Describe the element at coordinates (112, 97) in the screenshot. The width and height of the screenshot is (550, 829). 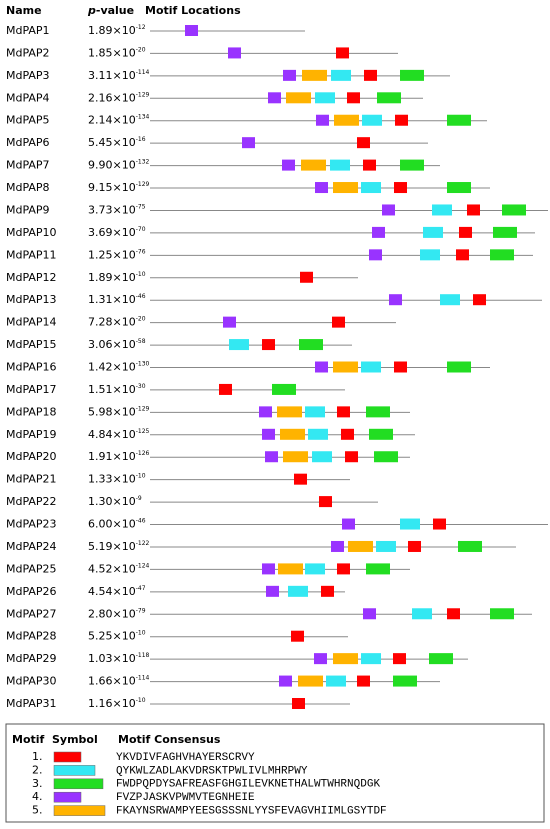
I see `p-mantissa: 2.16×10` at that location.